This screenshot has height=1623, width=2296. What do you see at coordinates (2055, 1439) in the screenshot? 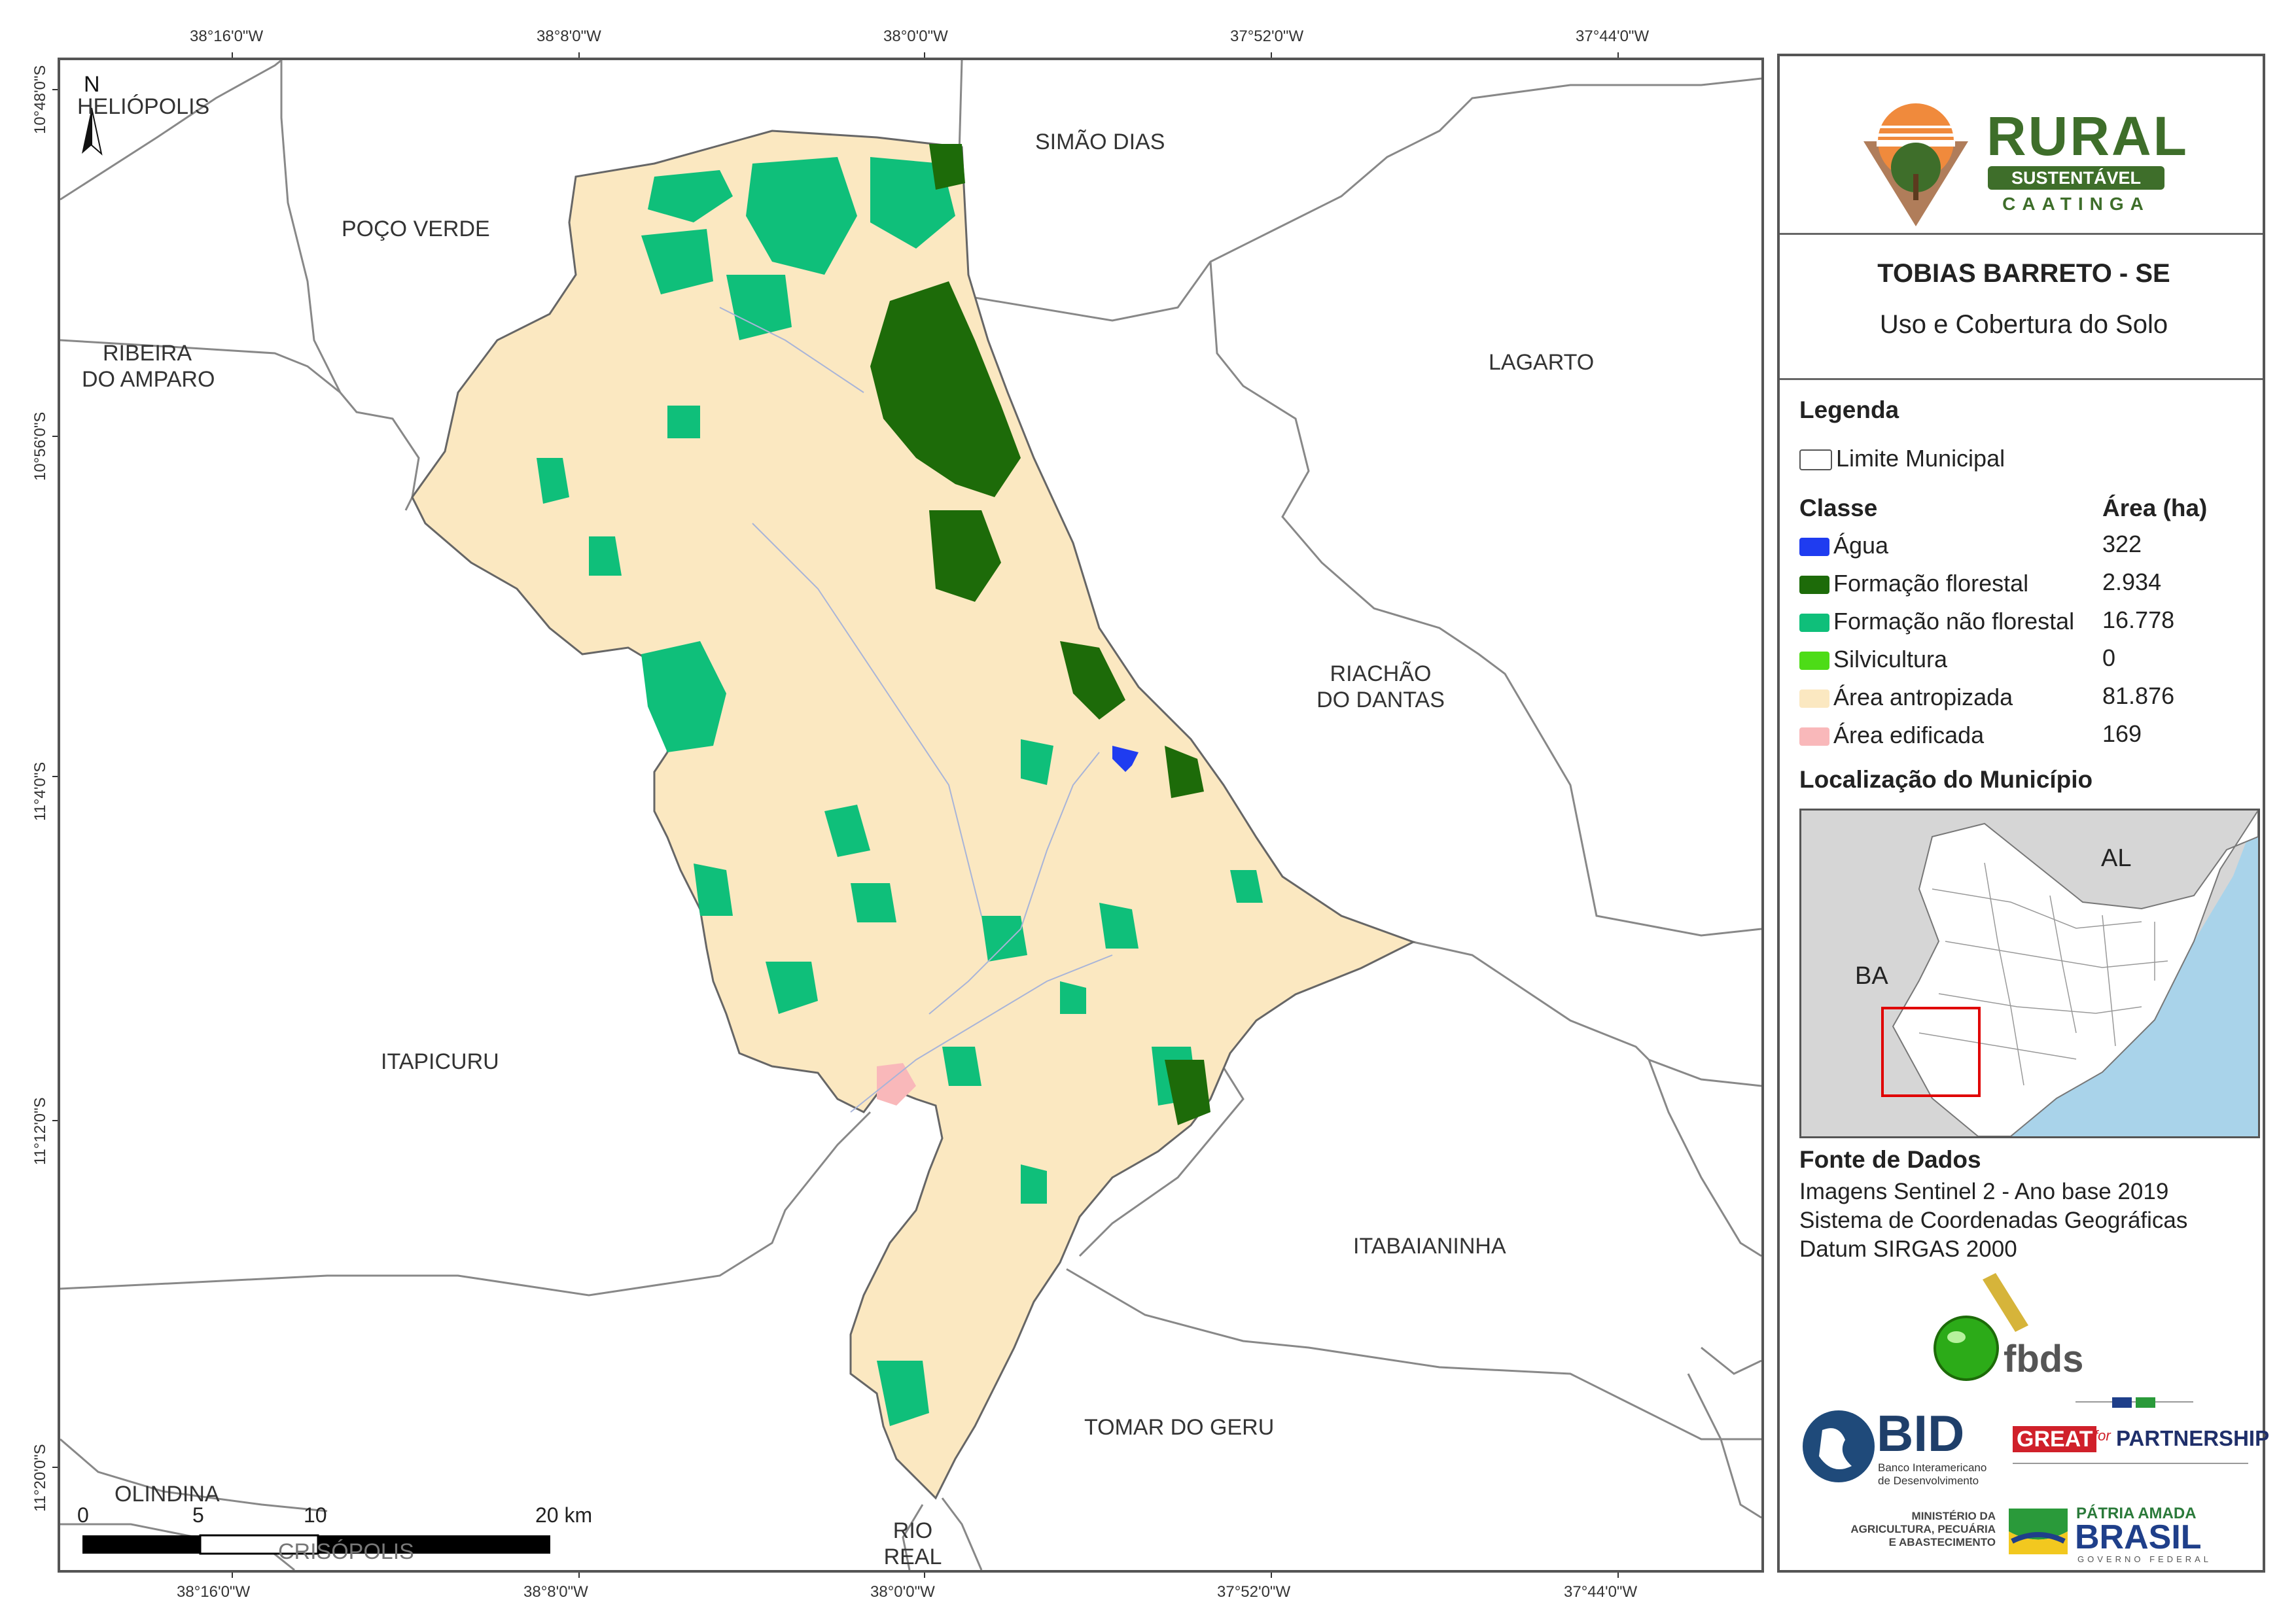
I see `great-text: GREAT` at bounding box center [2055, 1439].